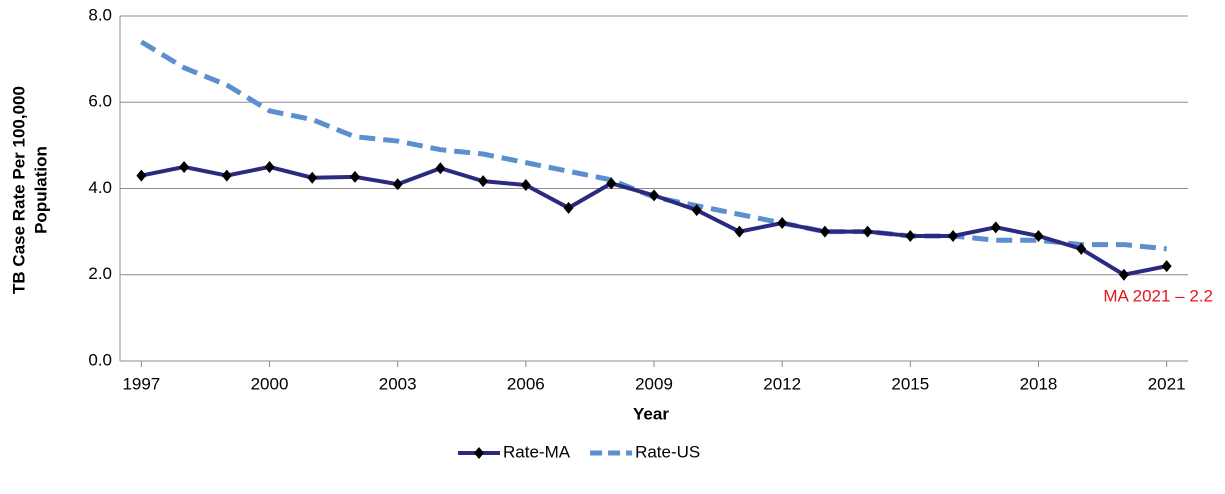 This screenshot has height=494, width=1225. What do you see at coordinates (398, 383) in the screenshot?
I see `x-tick-label: 2003` at bounding box center [398, 383].